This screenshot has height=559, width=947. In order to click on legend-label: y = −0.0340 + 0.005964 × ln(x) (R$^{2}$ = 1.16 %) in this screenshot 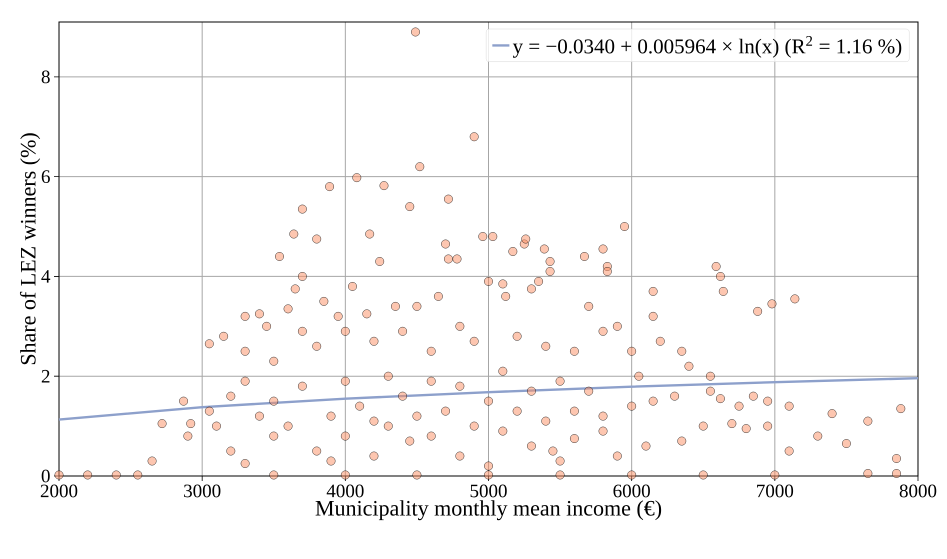, I will do `click(707, 47)`.